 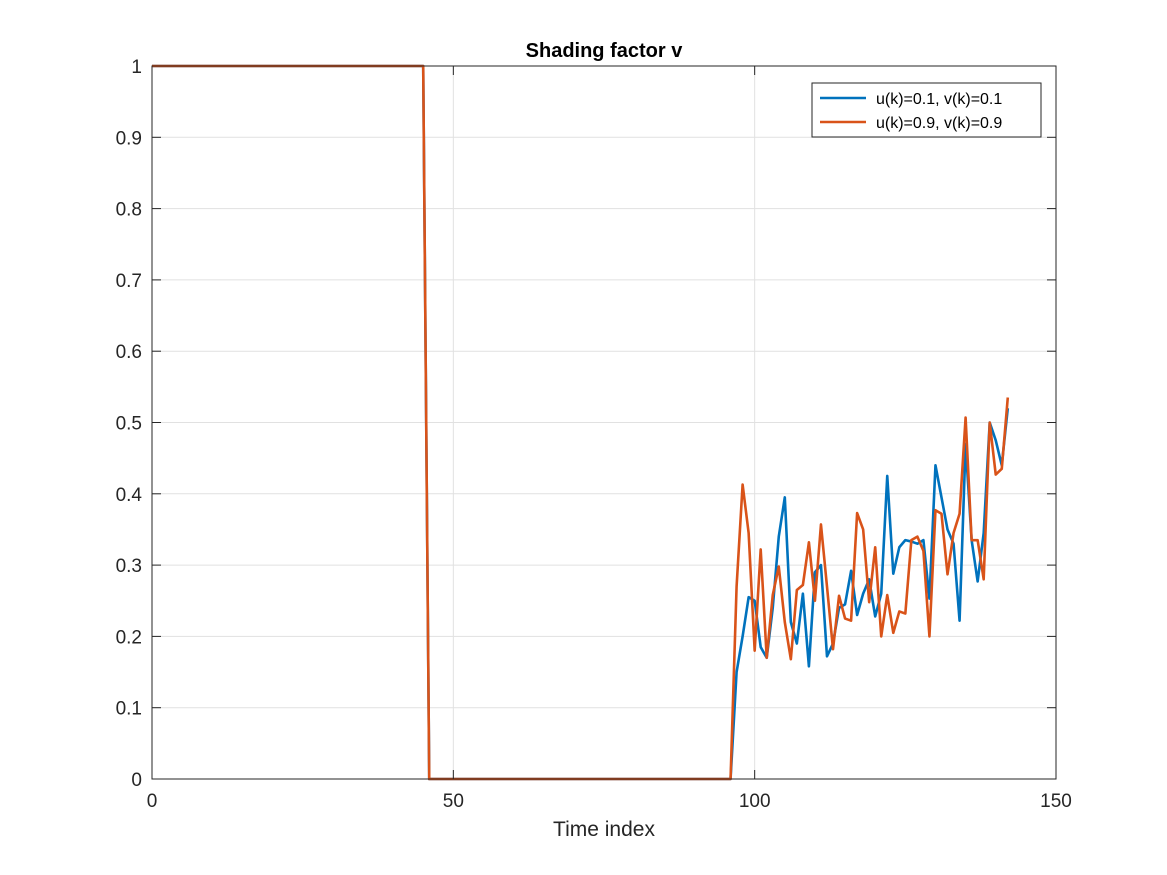 What do you see at coordinates (604, 829) in the screenshot?
I see `x-axis-label: Time index` at bounding box center [604, 829].